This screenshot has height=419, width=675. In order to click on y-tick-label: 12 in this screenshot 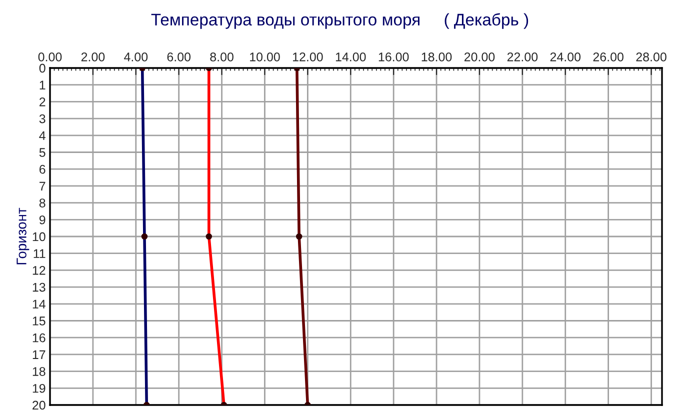, I will do `click(39, 270)`.